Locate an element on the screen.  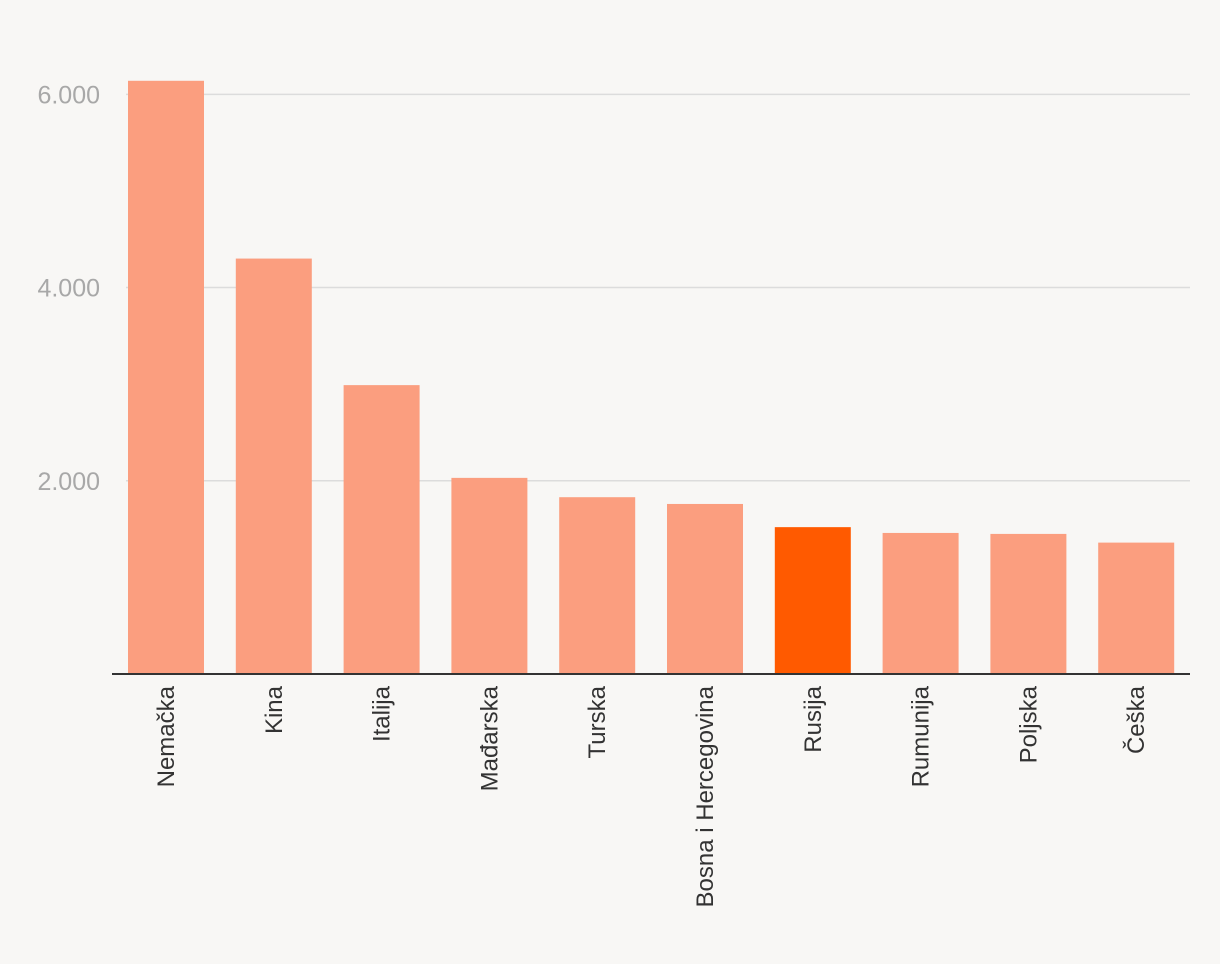
bar-poljska is located at coordinates (1028, 603).